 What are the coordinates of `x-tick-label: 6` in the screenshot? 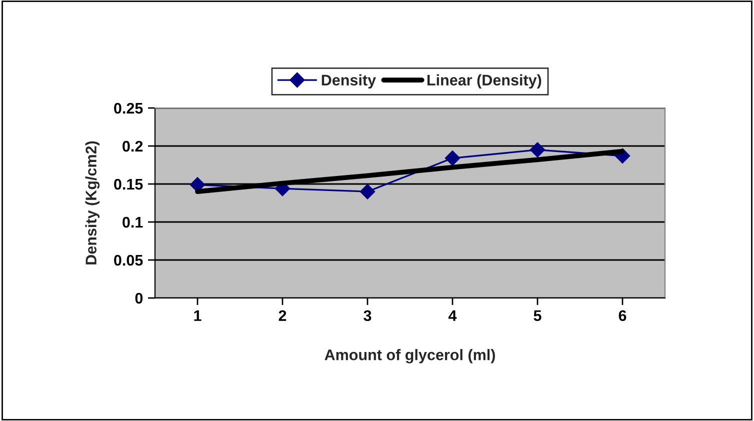 It's located at (622, 316).